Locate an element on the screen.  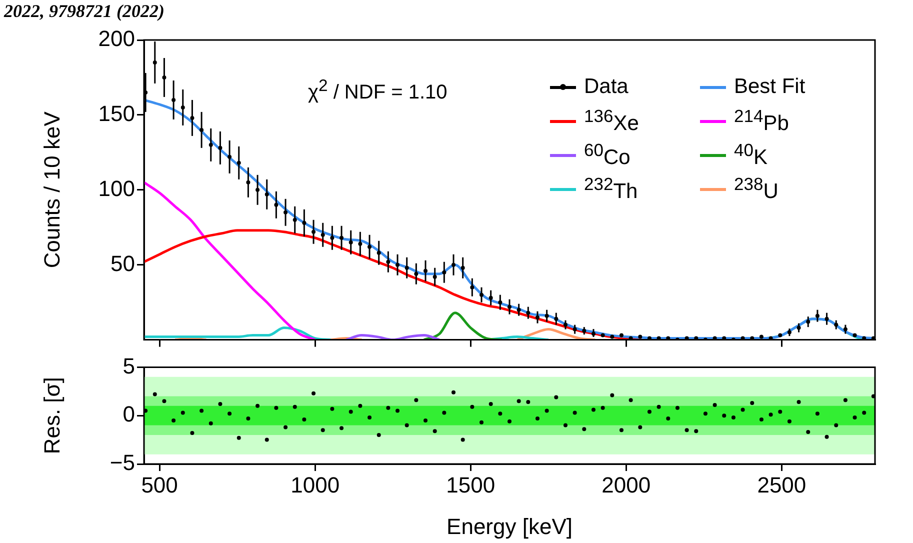
x-tick-label: 1500 is located at coordinates (471, 485).